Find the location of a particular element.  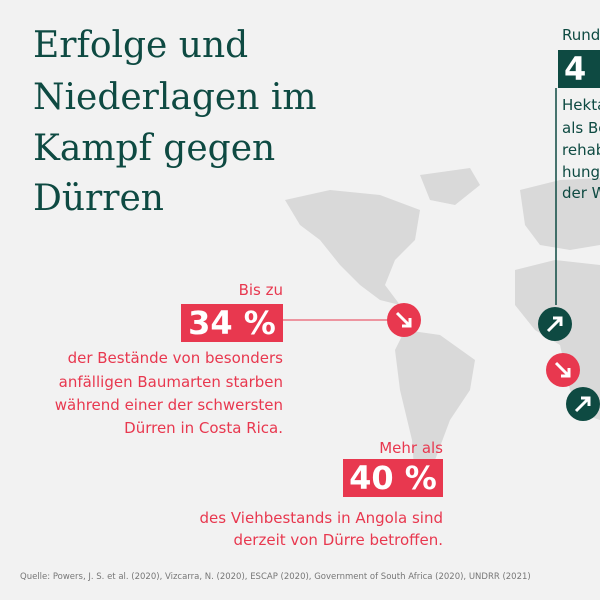

title-line: Dürren is located at coordinates (98, 198).